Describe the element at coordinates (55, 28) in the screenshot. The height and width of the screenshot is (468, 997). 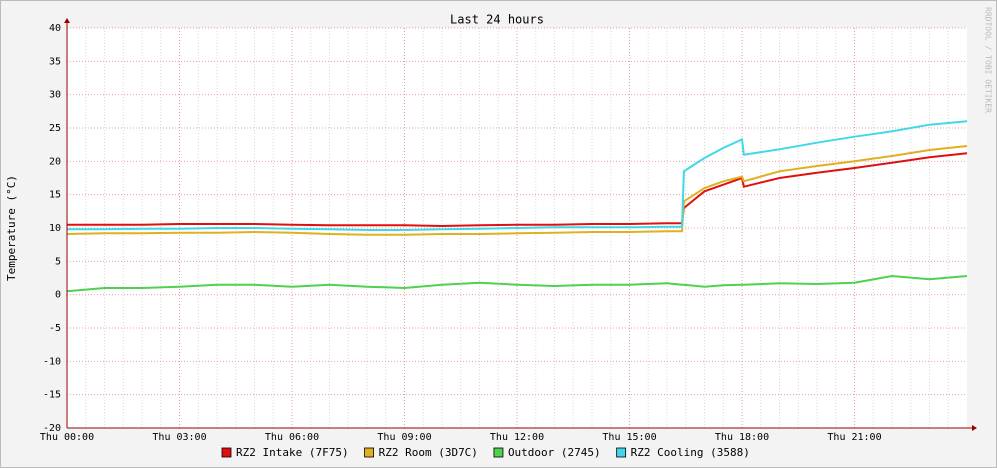
I see `y-tick-label: 40` at that location.